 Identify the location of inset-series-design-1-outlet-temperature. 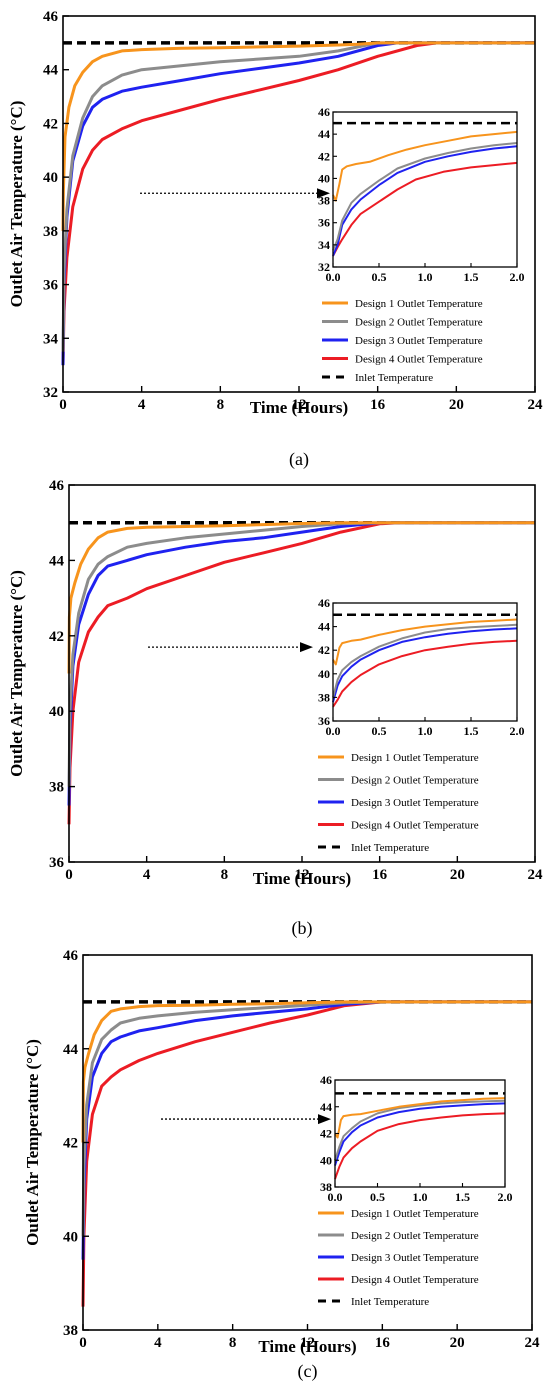
(425, 642).